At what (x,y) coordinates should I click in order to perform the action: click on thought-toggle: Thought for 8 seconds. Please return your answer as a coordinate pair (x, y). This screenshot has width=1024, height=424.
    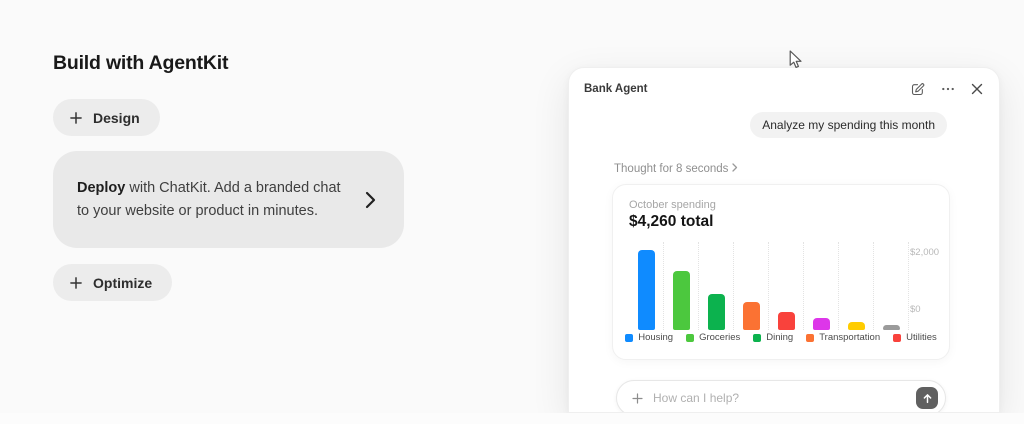
    Looking at the image, I should click on (676, 169).